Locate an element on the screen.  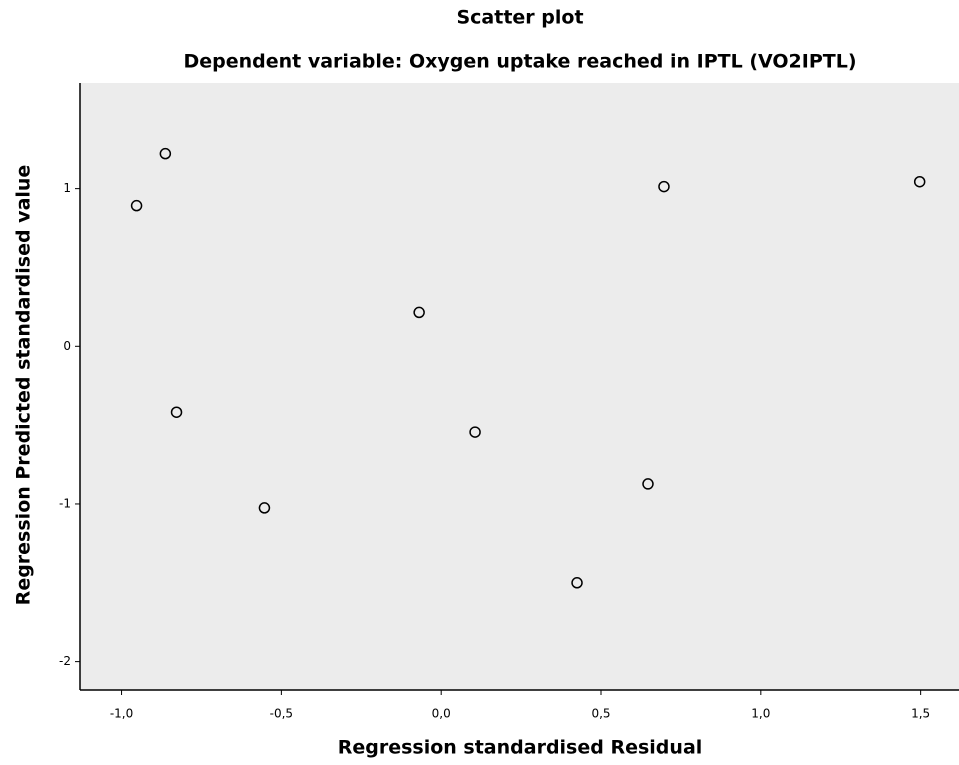
x-tick-label: 0,5 is located at coordinates (600, 714).